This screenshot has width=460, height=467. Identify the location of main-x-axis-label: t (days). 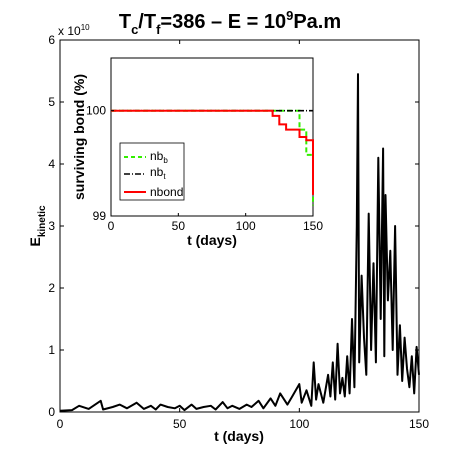
(239, 436).